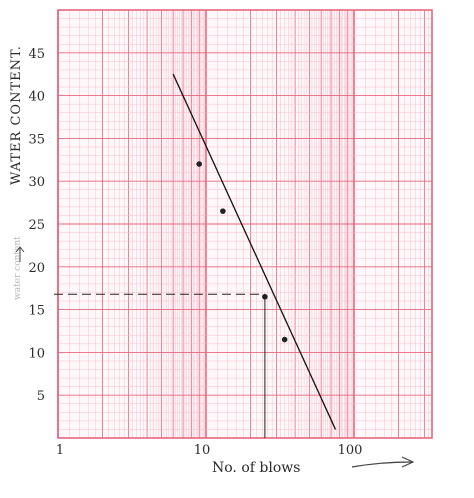 This screenshot has height=498, width=474. Describe the element at coordinates (202, 450) in the screenshot. I see `x-tick-label: 10` at that location.